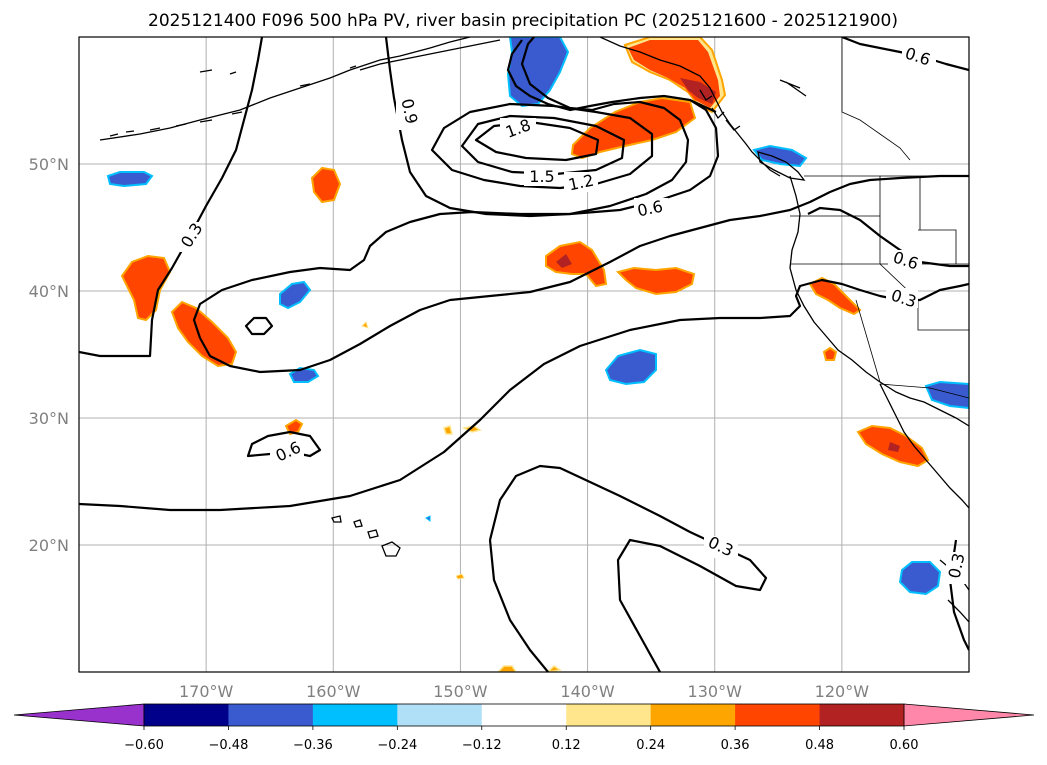 This screenshot has width=1047, height=765. What do you see at coordinates (904, 745) in the screenshot?
I see `colorbar-tick-label: 0.60` at bounding box center [904, 745].